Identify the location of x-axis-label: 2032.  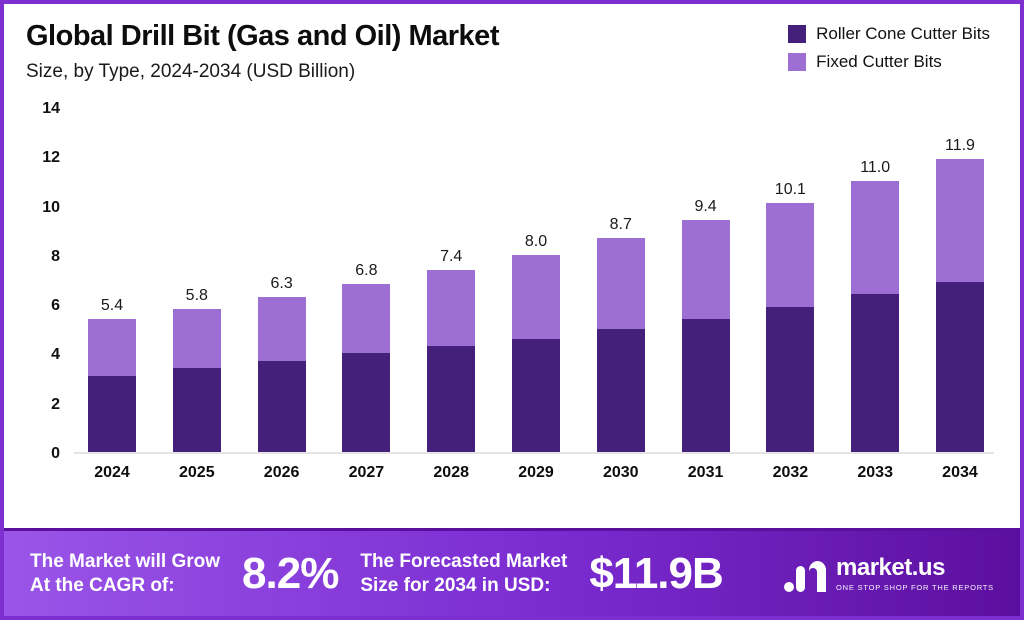
(790, 472).